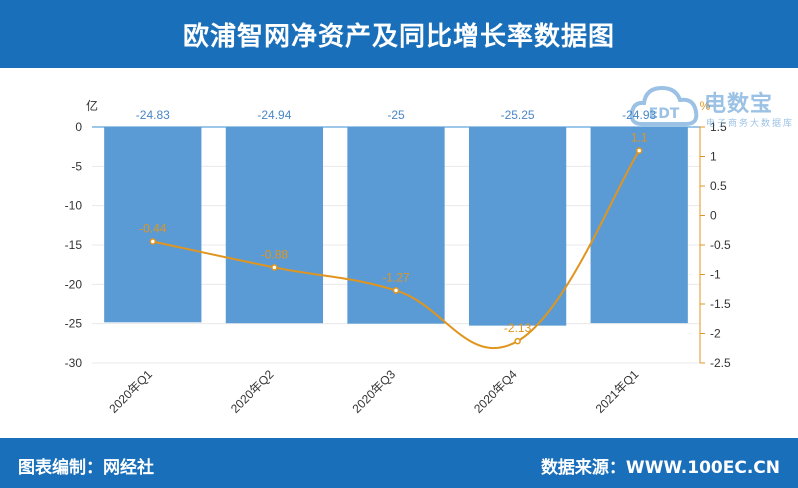 The width and height of the screenshot is (798, 488). What do you see at coordinates (720, 304) in the screenshot?
I see `right-tick-label: -1.5` at bounding box center [720, 304].